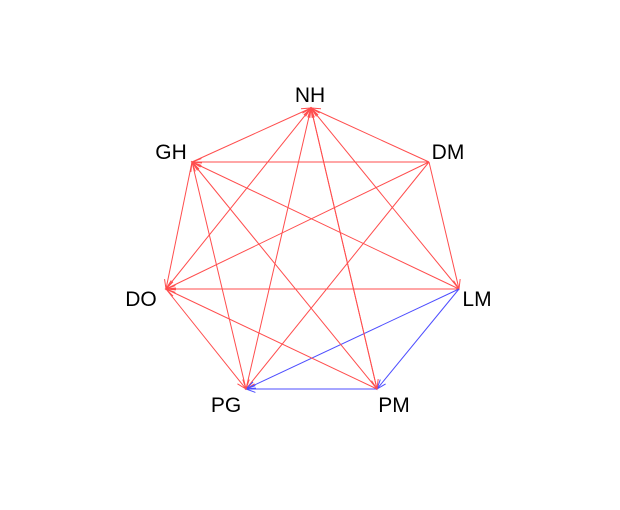 The image size is (620, 510). Describe the element at coordinates (309, 162) in the screenshot. I see `edge-dm-to-gh` at that location.